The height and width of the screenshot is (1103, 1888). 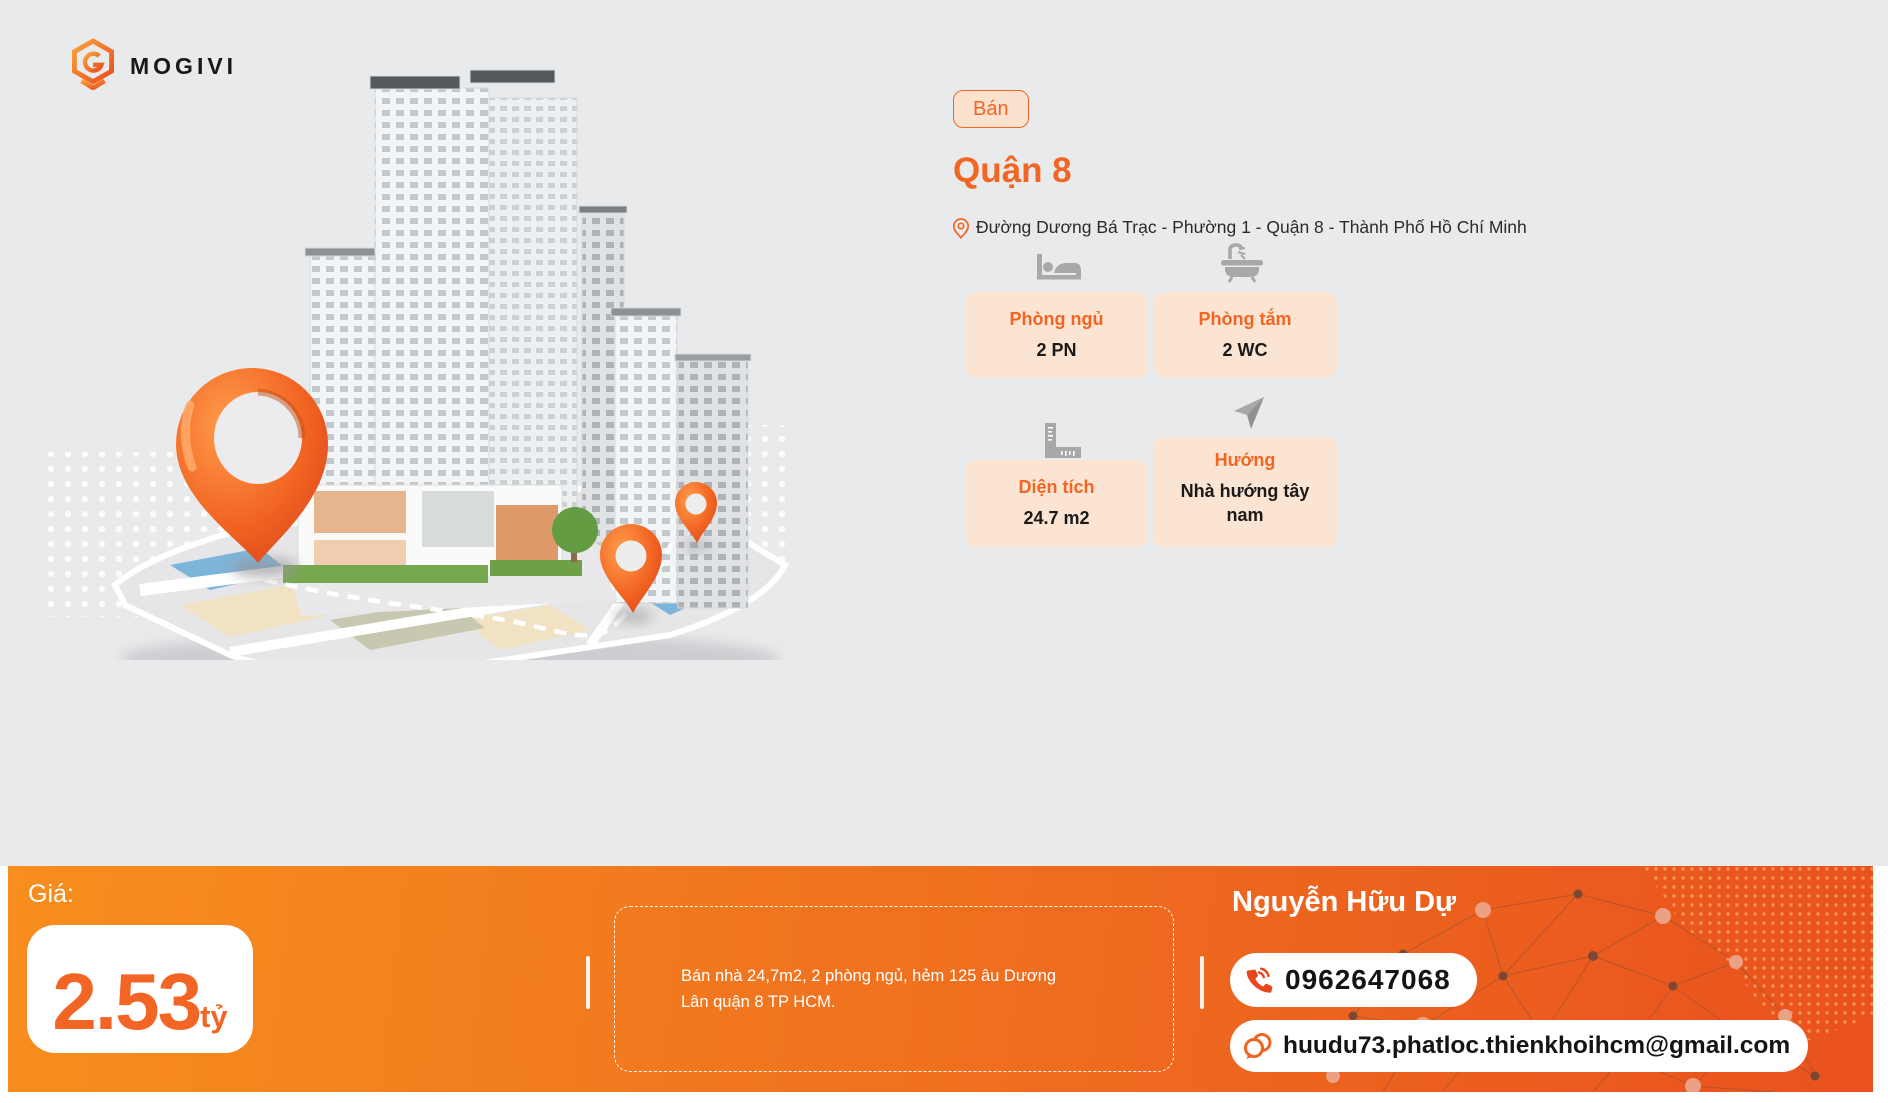 What do you see at coordinates (1368, 979) in the screenshot?
I see `agent-phone: 0962647068` at bounding box center [1368, 979].